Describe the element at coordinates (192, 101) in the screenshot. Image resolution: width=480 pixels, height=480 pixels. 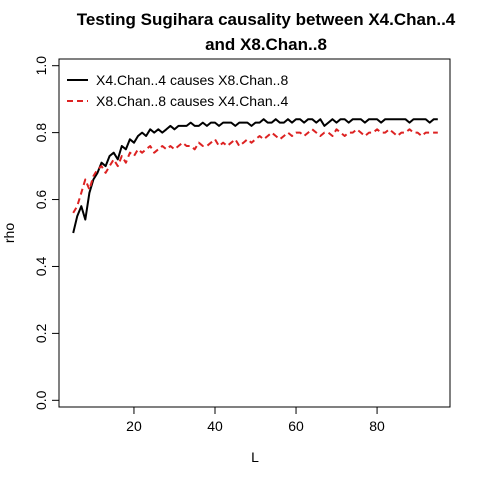
I see `legend-label-2: X8.Chan..8 causes X4.Chan..4` at that location.